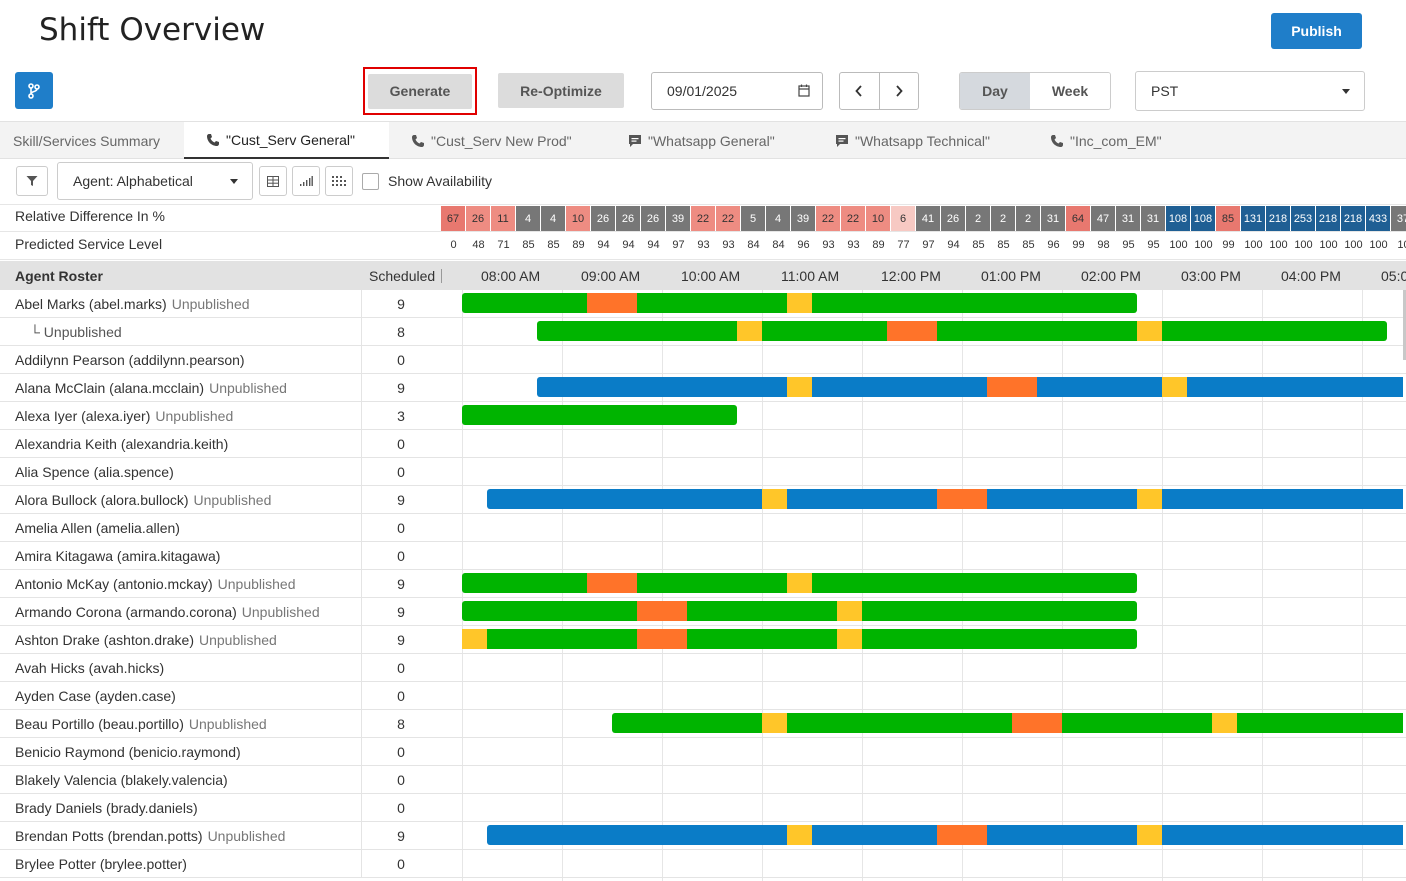  I want to click on agent-name: Addilynn Pearson (addilynn.pearson), so click(130, 360).